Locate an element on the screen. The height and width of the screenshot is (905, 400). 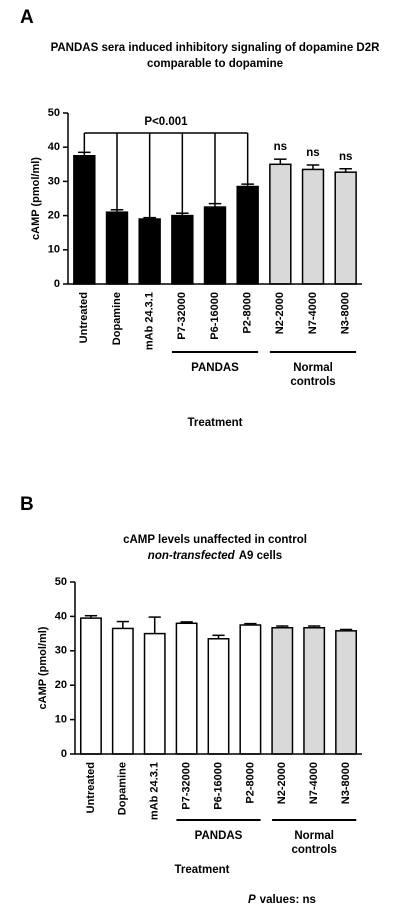
chart-subtitle-part: non-transfected is located at coordinates (192, 556).